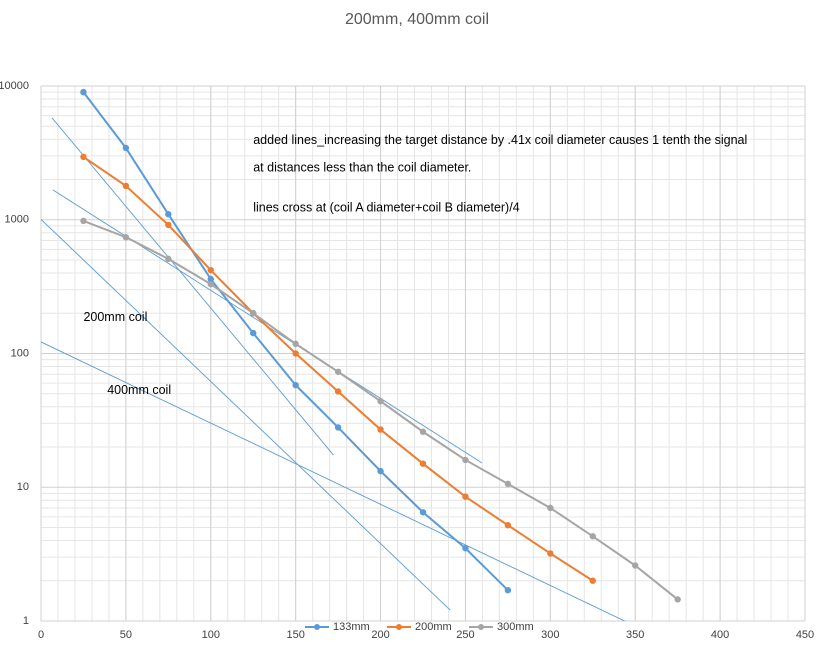 The width and height of the screenshot is (834, 645). I want to click on y-tick-label: 10, so click(23, 487).